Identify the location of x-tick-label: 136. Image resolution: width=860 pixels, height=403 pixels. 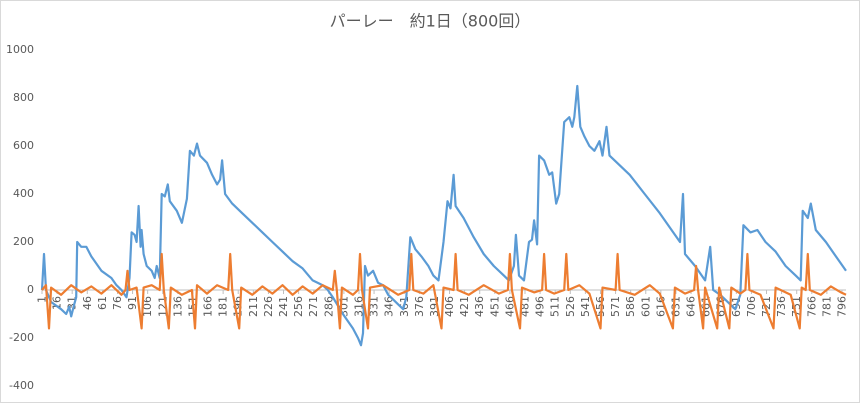
(177, 306).